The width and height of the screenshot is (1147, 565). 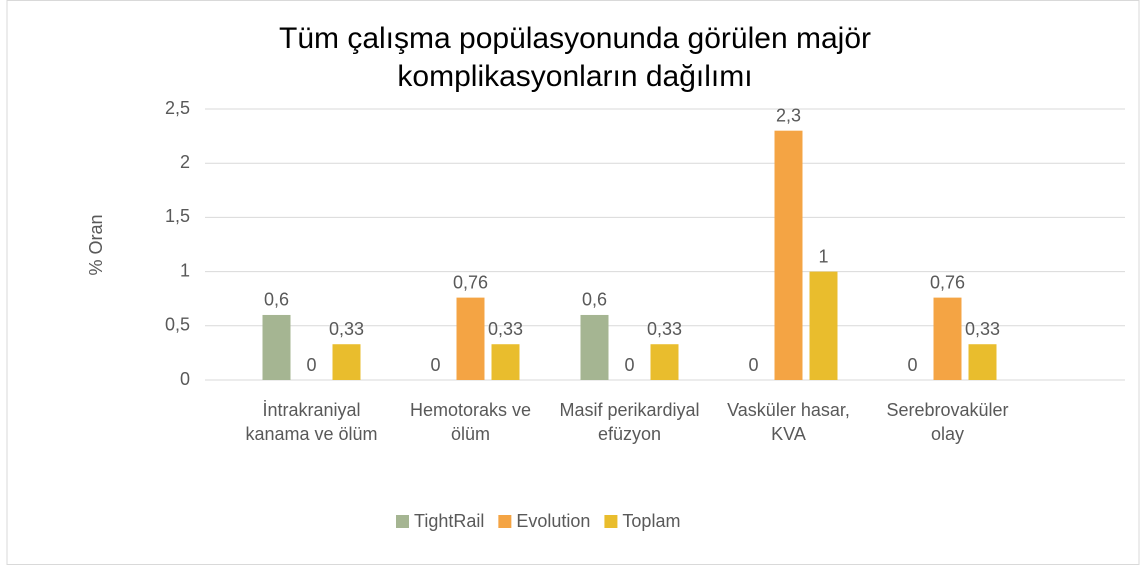 I want to click on data-label: 1, so click(x=823, y=256).